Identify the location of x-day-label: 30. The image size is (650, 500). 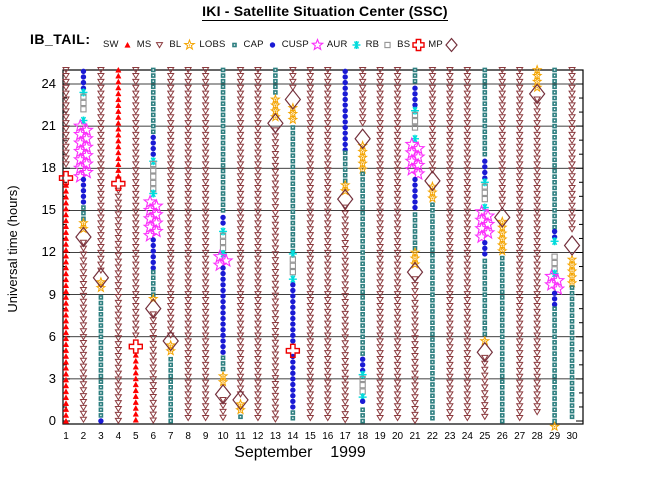
(572, 436).